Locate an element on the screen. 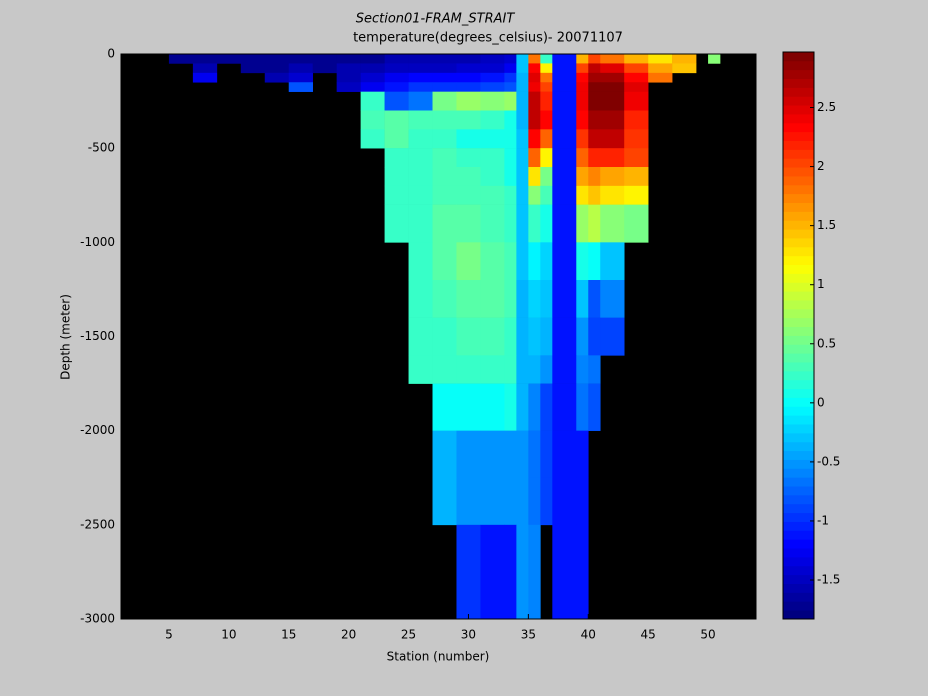 This screenshot has height=696, width=928. x-tick-label: 40 is located at coordinates (588, 635).